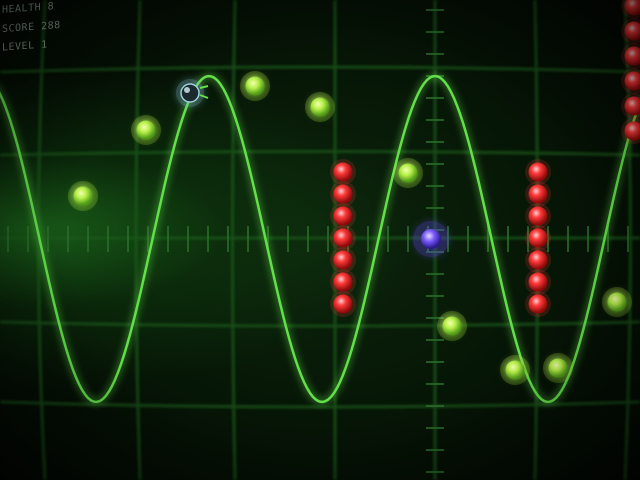 The width and height of the screenshot is (640, 480). What do you see at coordinates (192, 93) in the screenshot?
I see `dark-probe-icon` at bounding box center [192, 93].